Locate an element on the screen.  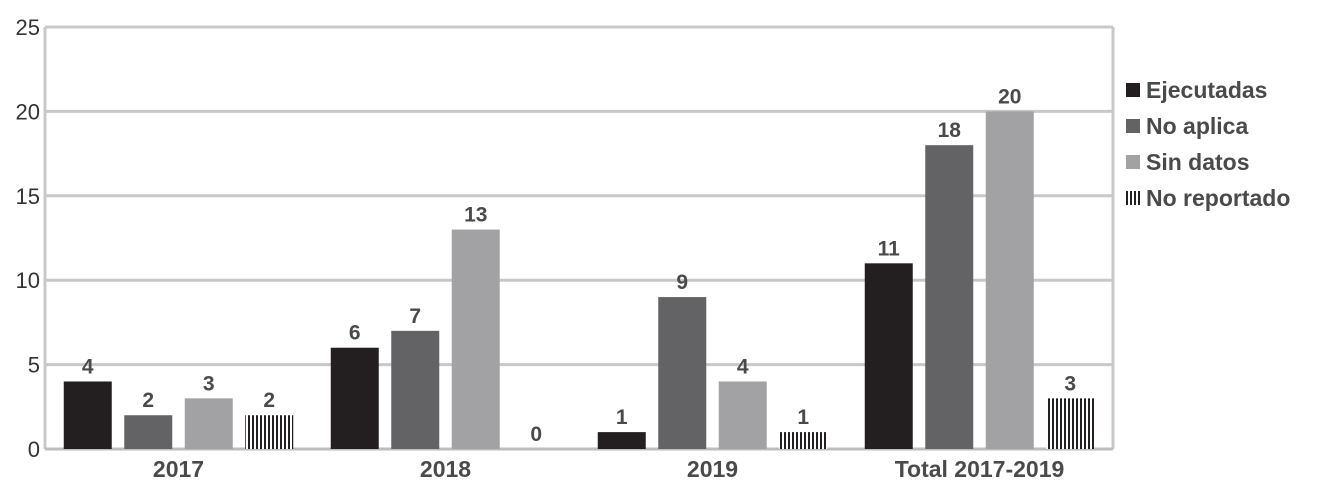
x-category-label: 2017 is located at coordinates (178, 468).